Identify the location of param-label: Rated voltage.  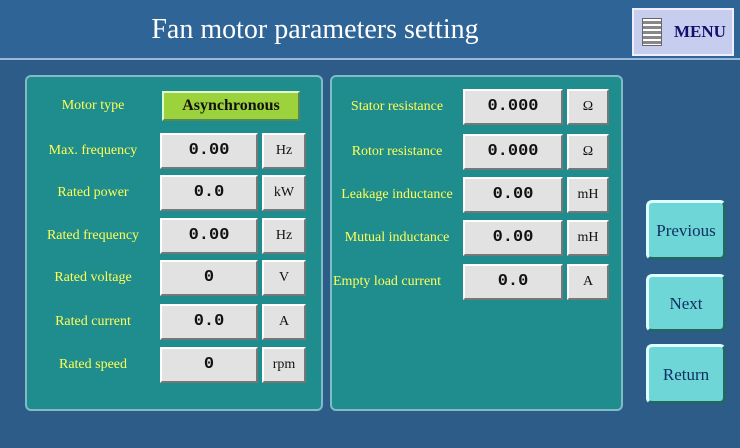
(93, 277).